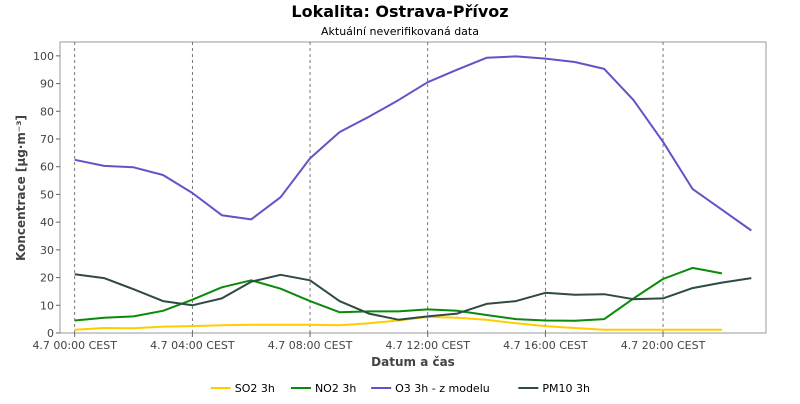 The image size is (800, 404). I want to click on y-tick-label: 20, so click(47, 278).